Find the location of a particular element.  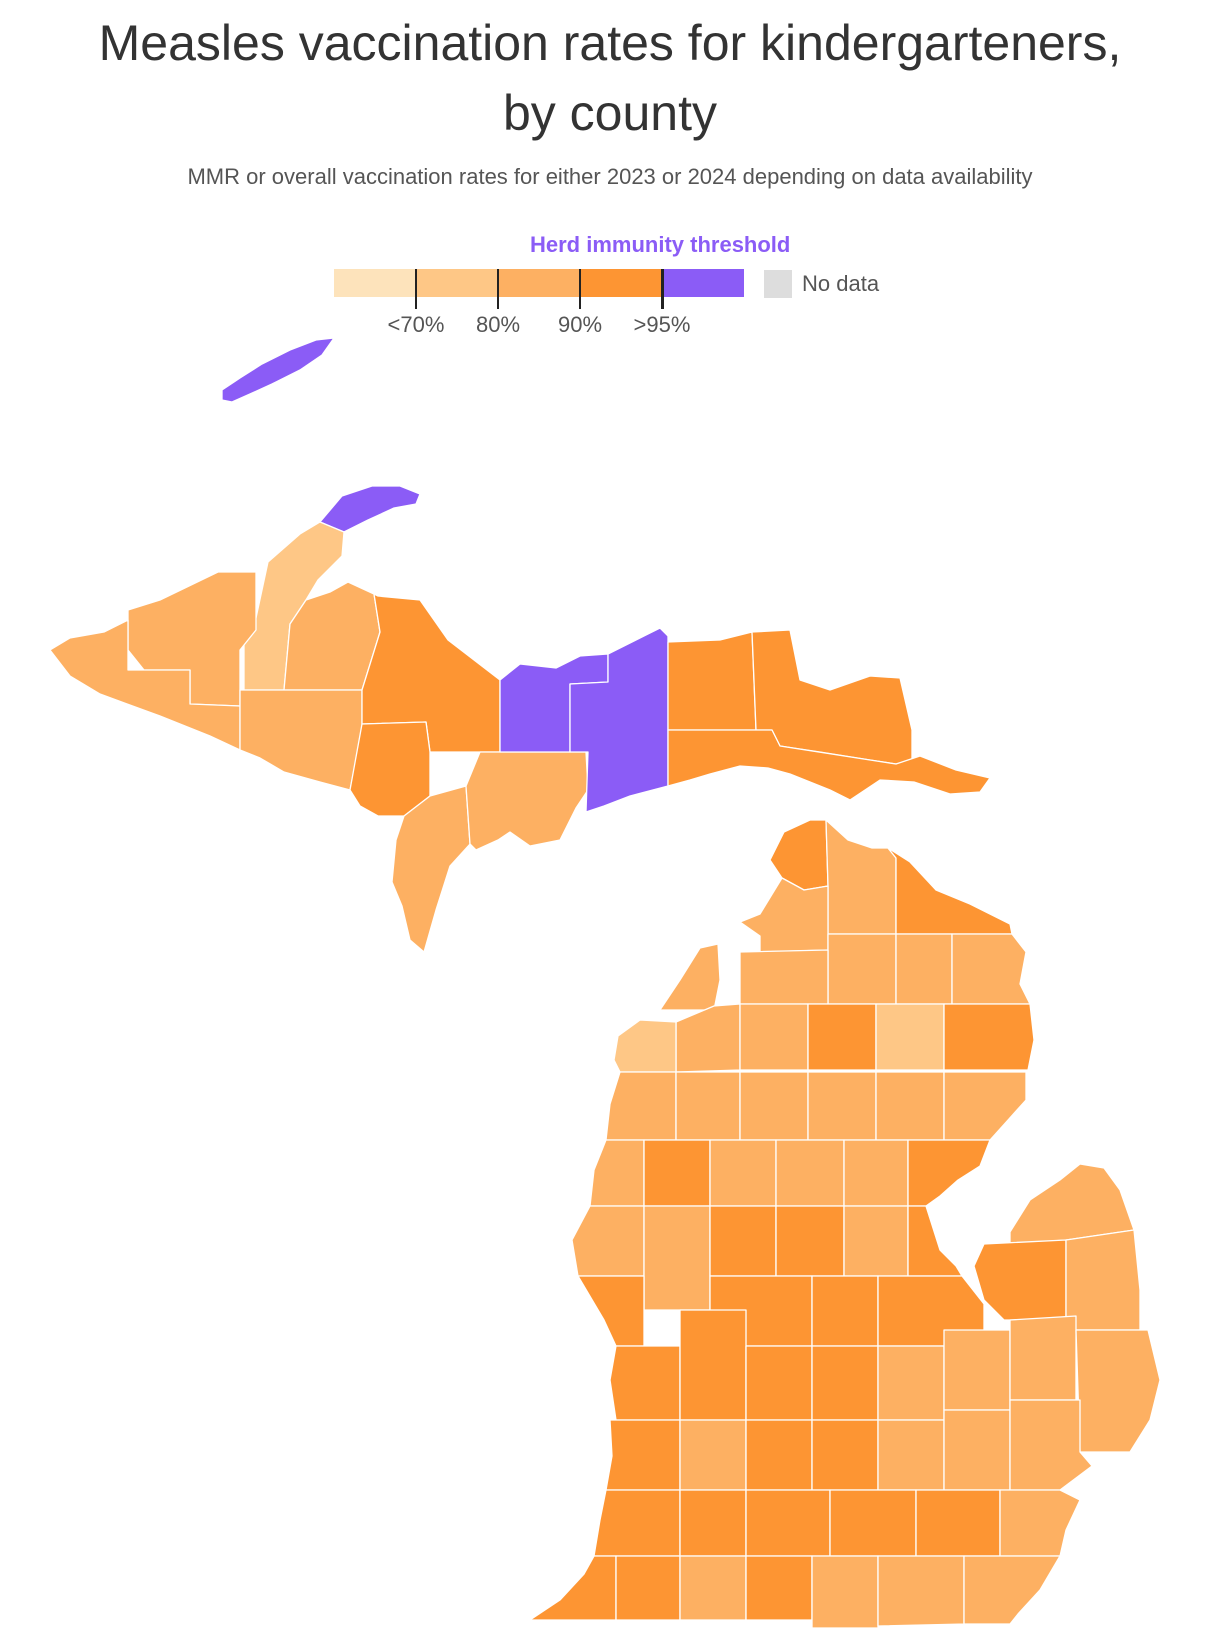

county-crawford is located at coordinates (842, 1037).